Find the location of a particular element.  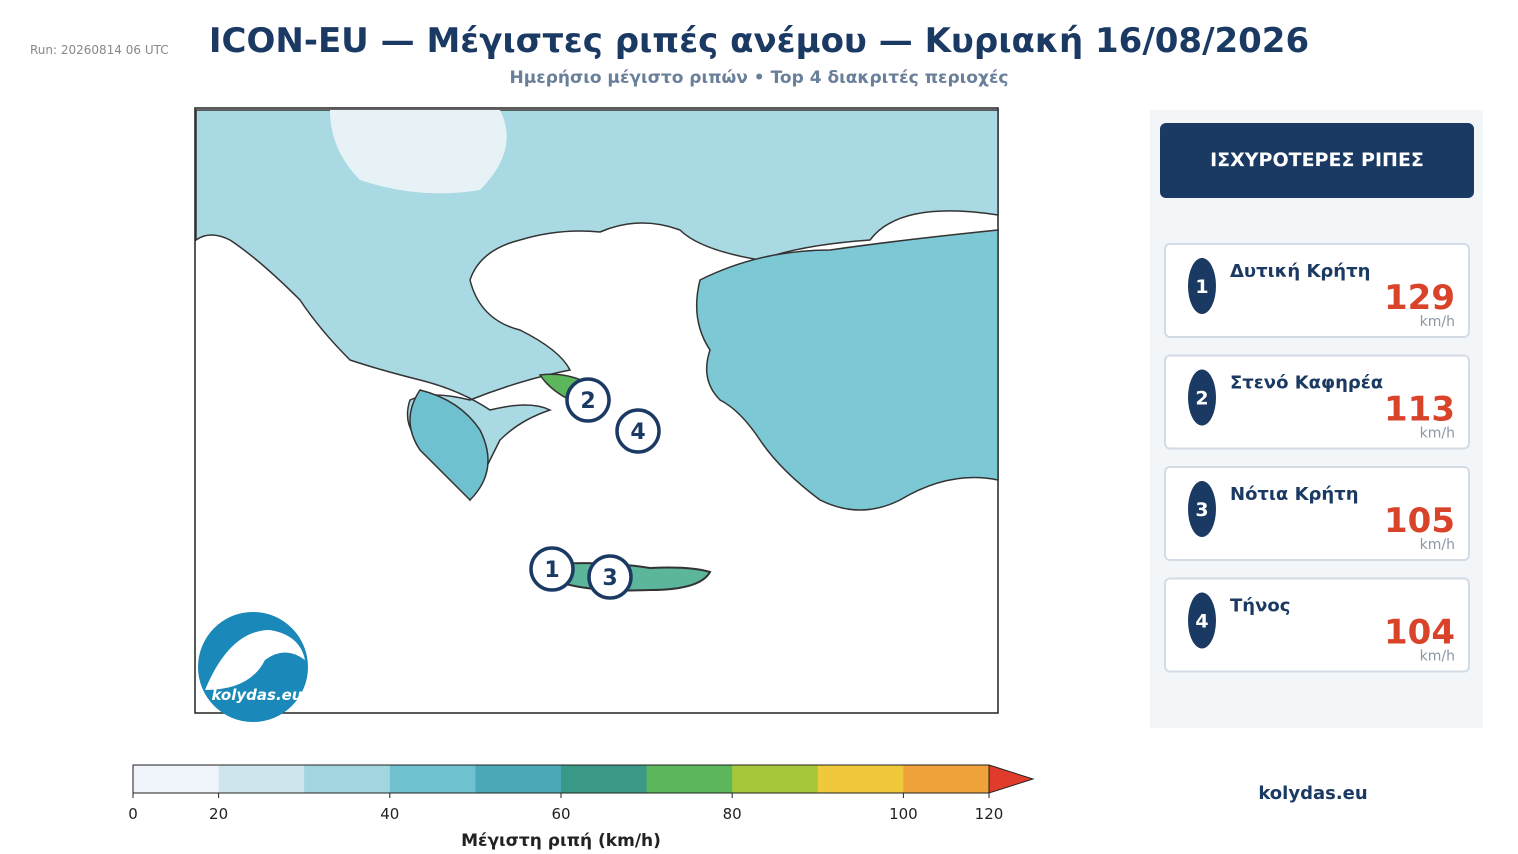

colorbar: 0 20 40 60 80 100 120 Μέγιστη ριπή (km/h) is located at coordinates (581, 807).